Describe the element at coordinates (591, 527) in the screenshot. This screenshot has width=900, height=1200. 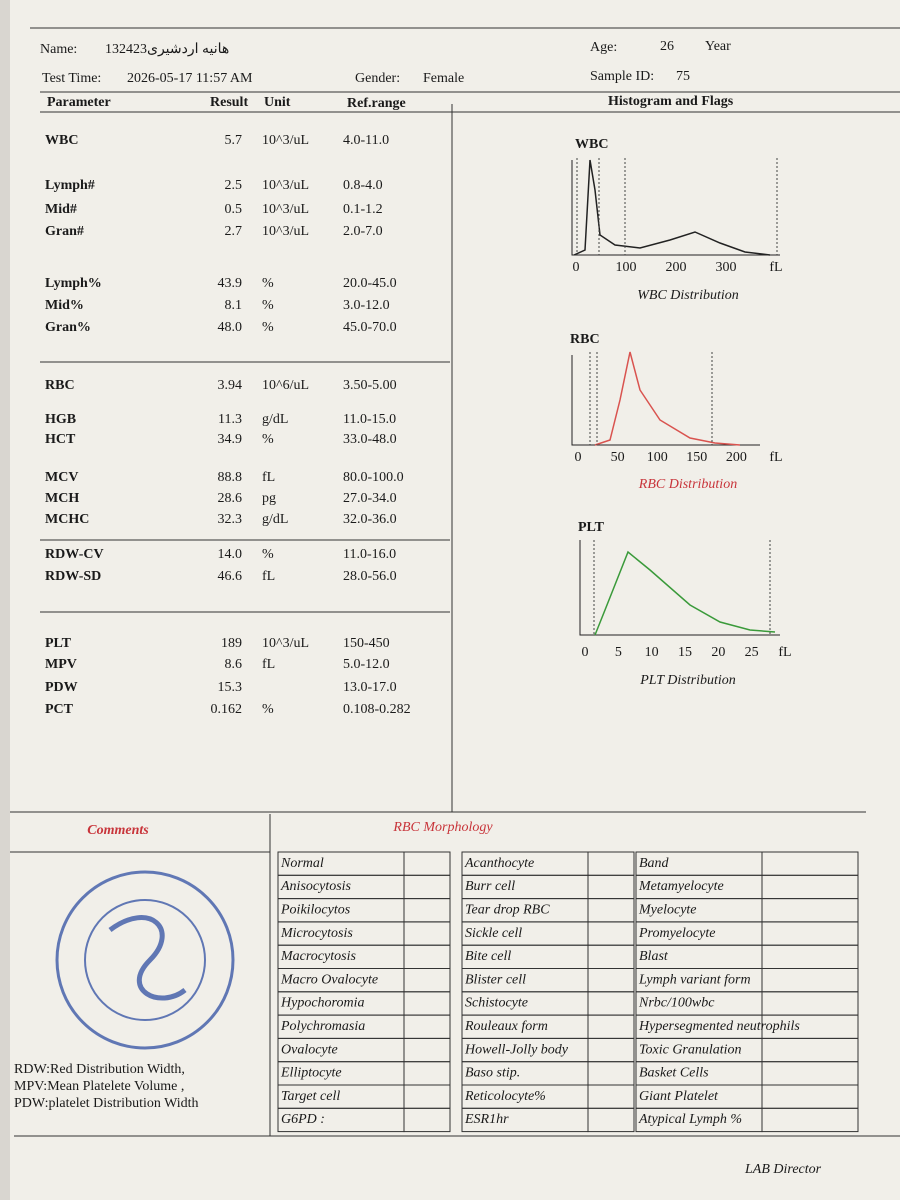
I see `histogram-title: PLT` at that location.